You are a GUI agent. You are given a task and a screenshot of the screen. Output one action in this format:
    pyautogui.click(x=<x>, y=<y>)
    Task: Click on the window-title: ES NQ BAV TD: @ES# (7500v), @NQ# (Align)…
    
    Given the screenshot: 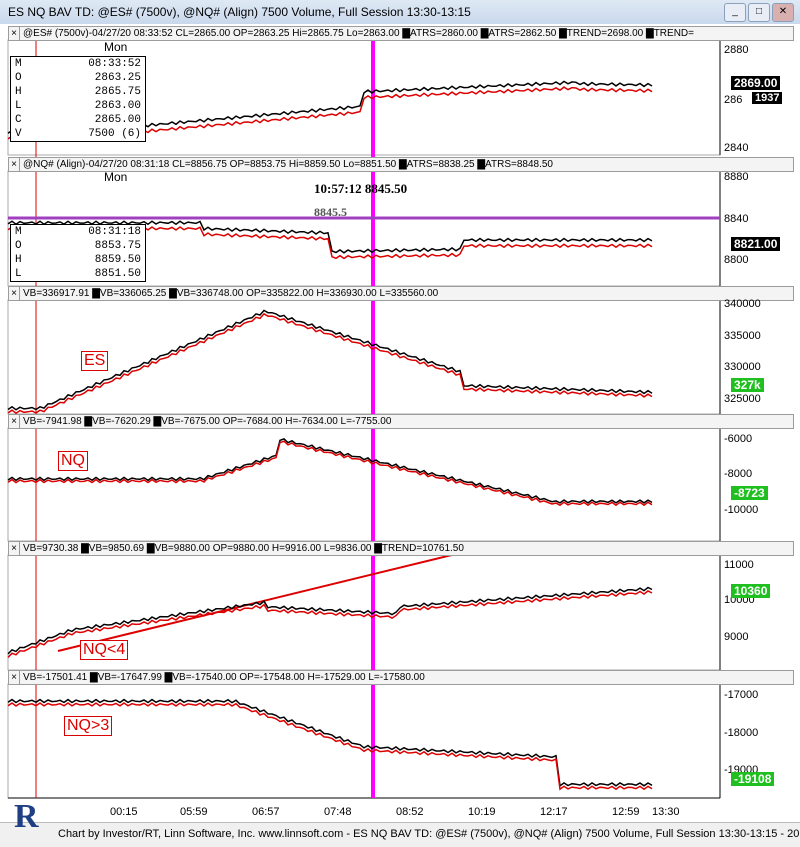 What is the action you would take?
    pyautogui.click(x=239, y=12)
    